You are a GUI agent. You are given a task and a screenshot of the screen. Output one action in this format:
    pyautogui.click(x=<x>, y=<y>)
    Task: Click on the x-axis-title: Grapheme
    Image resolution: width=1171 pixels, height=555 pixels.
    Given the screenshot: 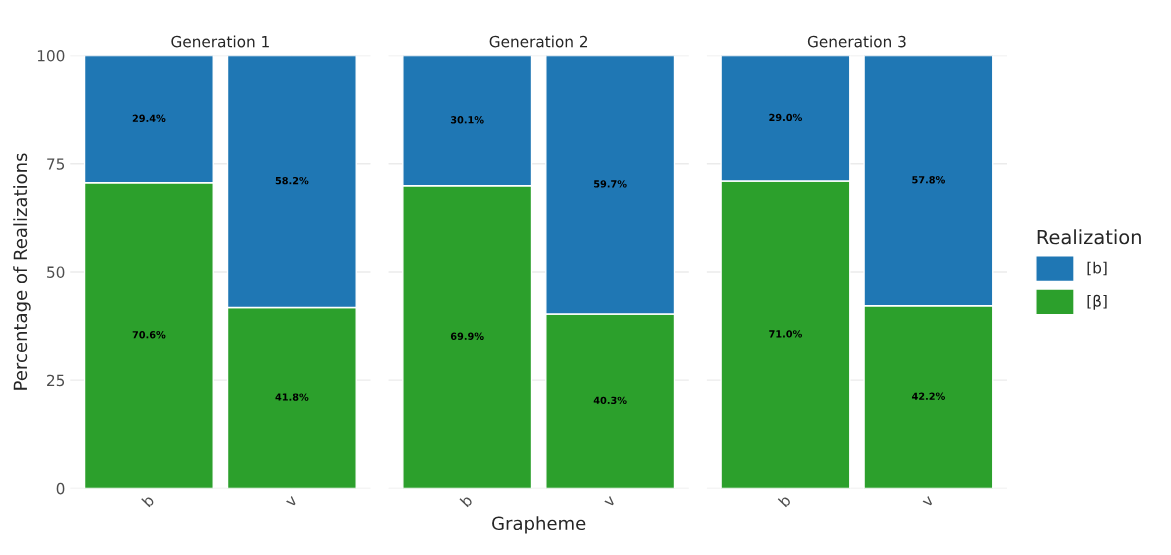 What is the action you would take?
    pyautogui.click(x=539, y=525)
    